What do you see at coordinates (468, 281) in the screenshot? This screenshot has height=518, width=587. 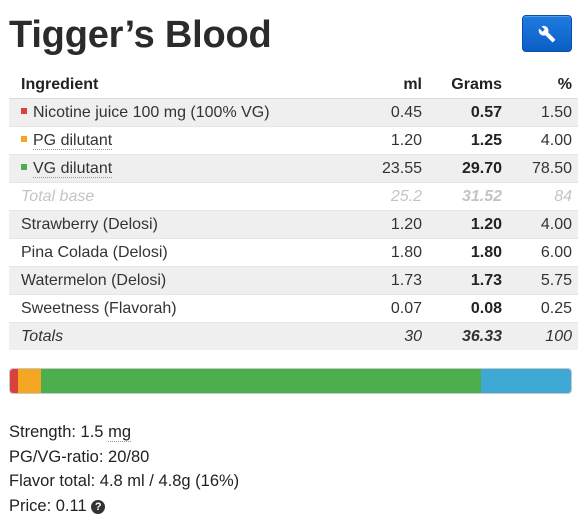 I see `grams-value: 1.73` at bounding box center [468, 281].